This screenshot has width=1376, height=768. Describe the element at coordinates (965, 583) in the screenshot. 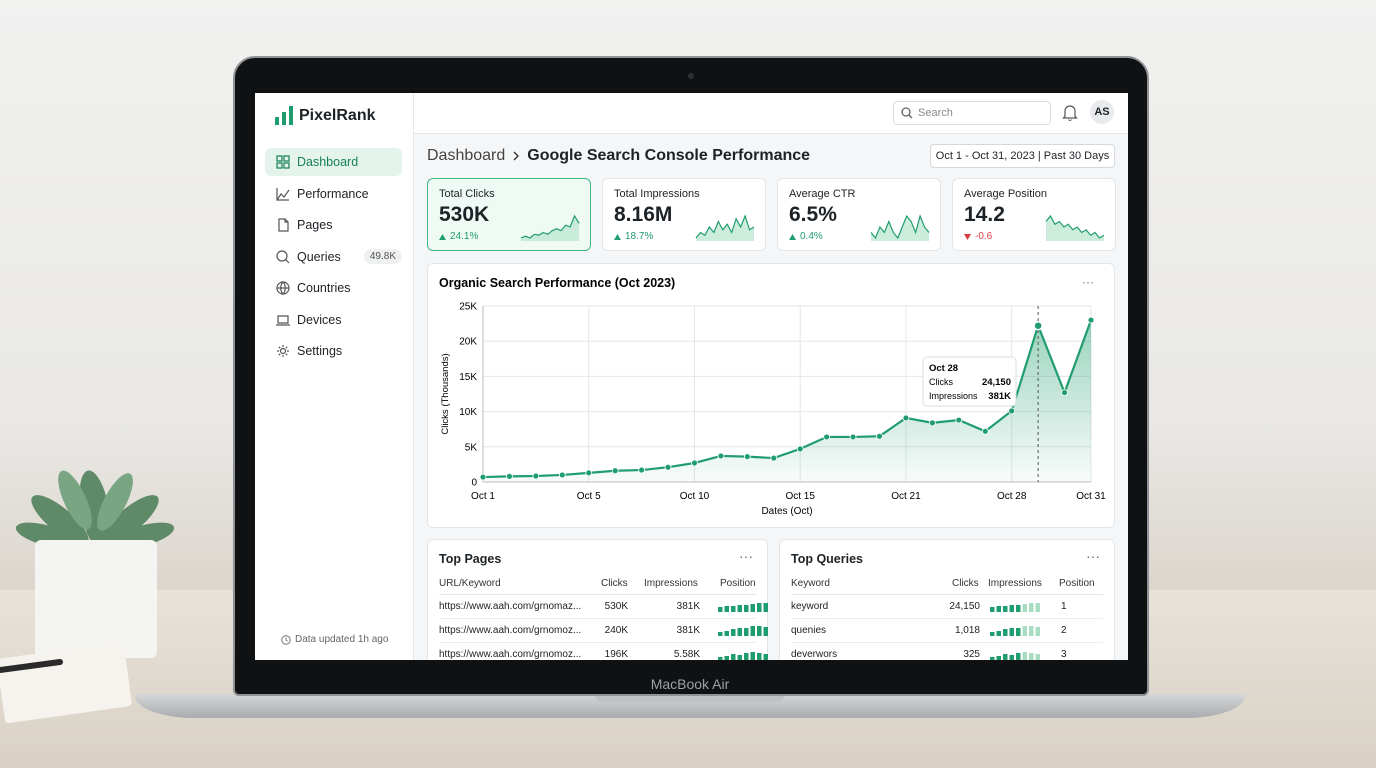

I see `column-header: Clicks` at that location.